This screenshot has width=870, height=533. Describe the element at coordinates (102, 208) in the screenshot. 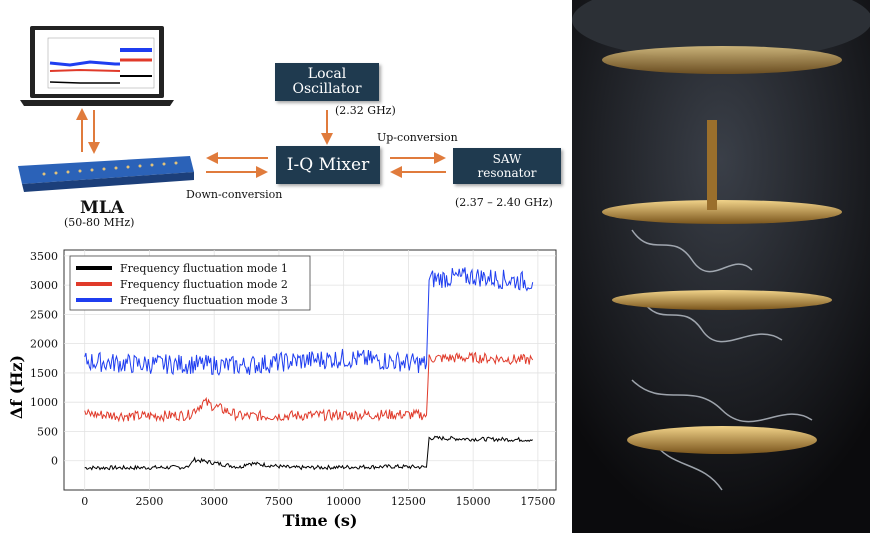

I see `mla-label: MLA` at that location.